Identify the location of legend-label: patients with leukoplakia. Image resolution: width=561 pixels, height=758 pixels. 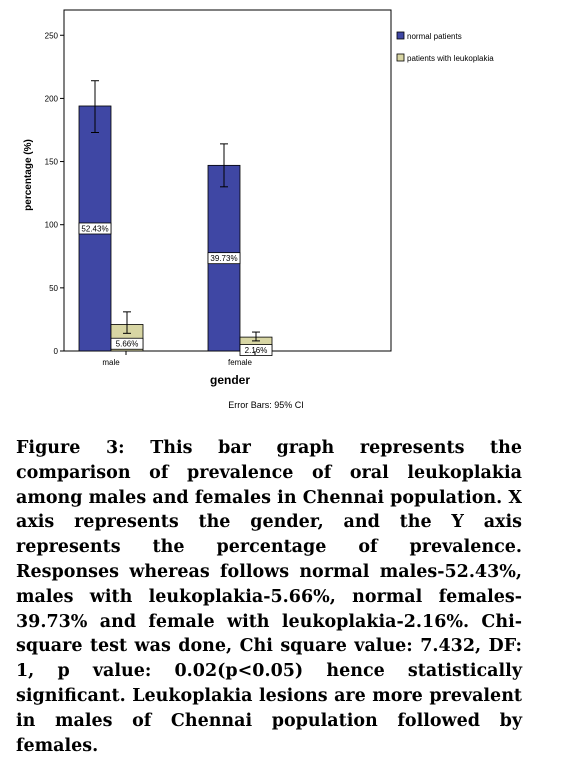
(450, 58).